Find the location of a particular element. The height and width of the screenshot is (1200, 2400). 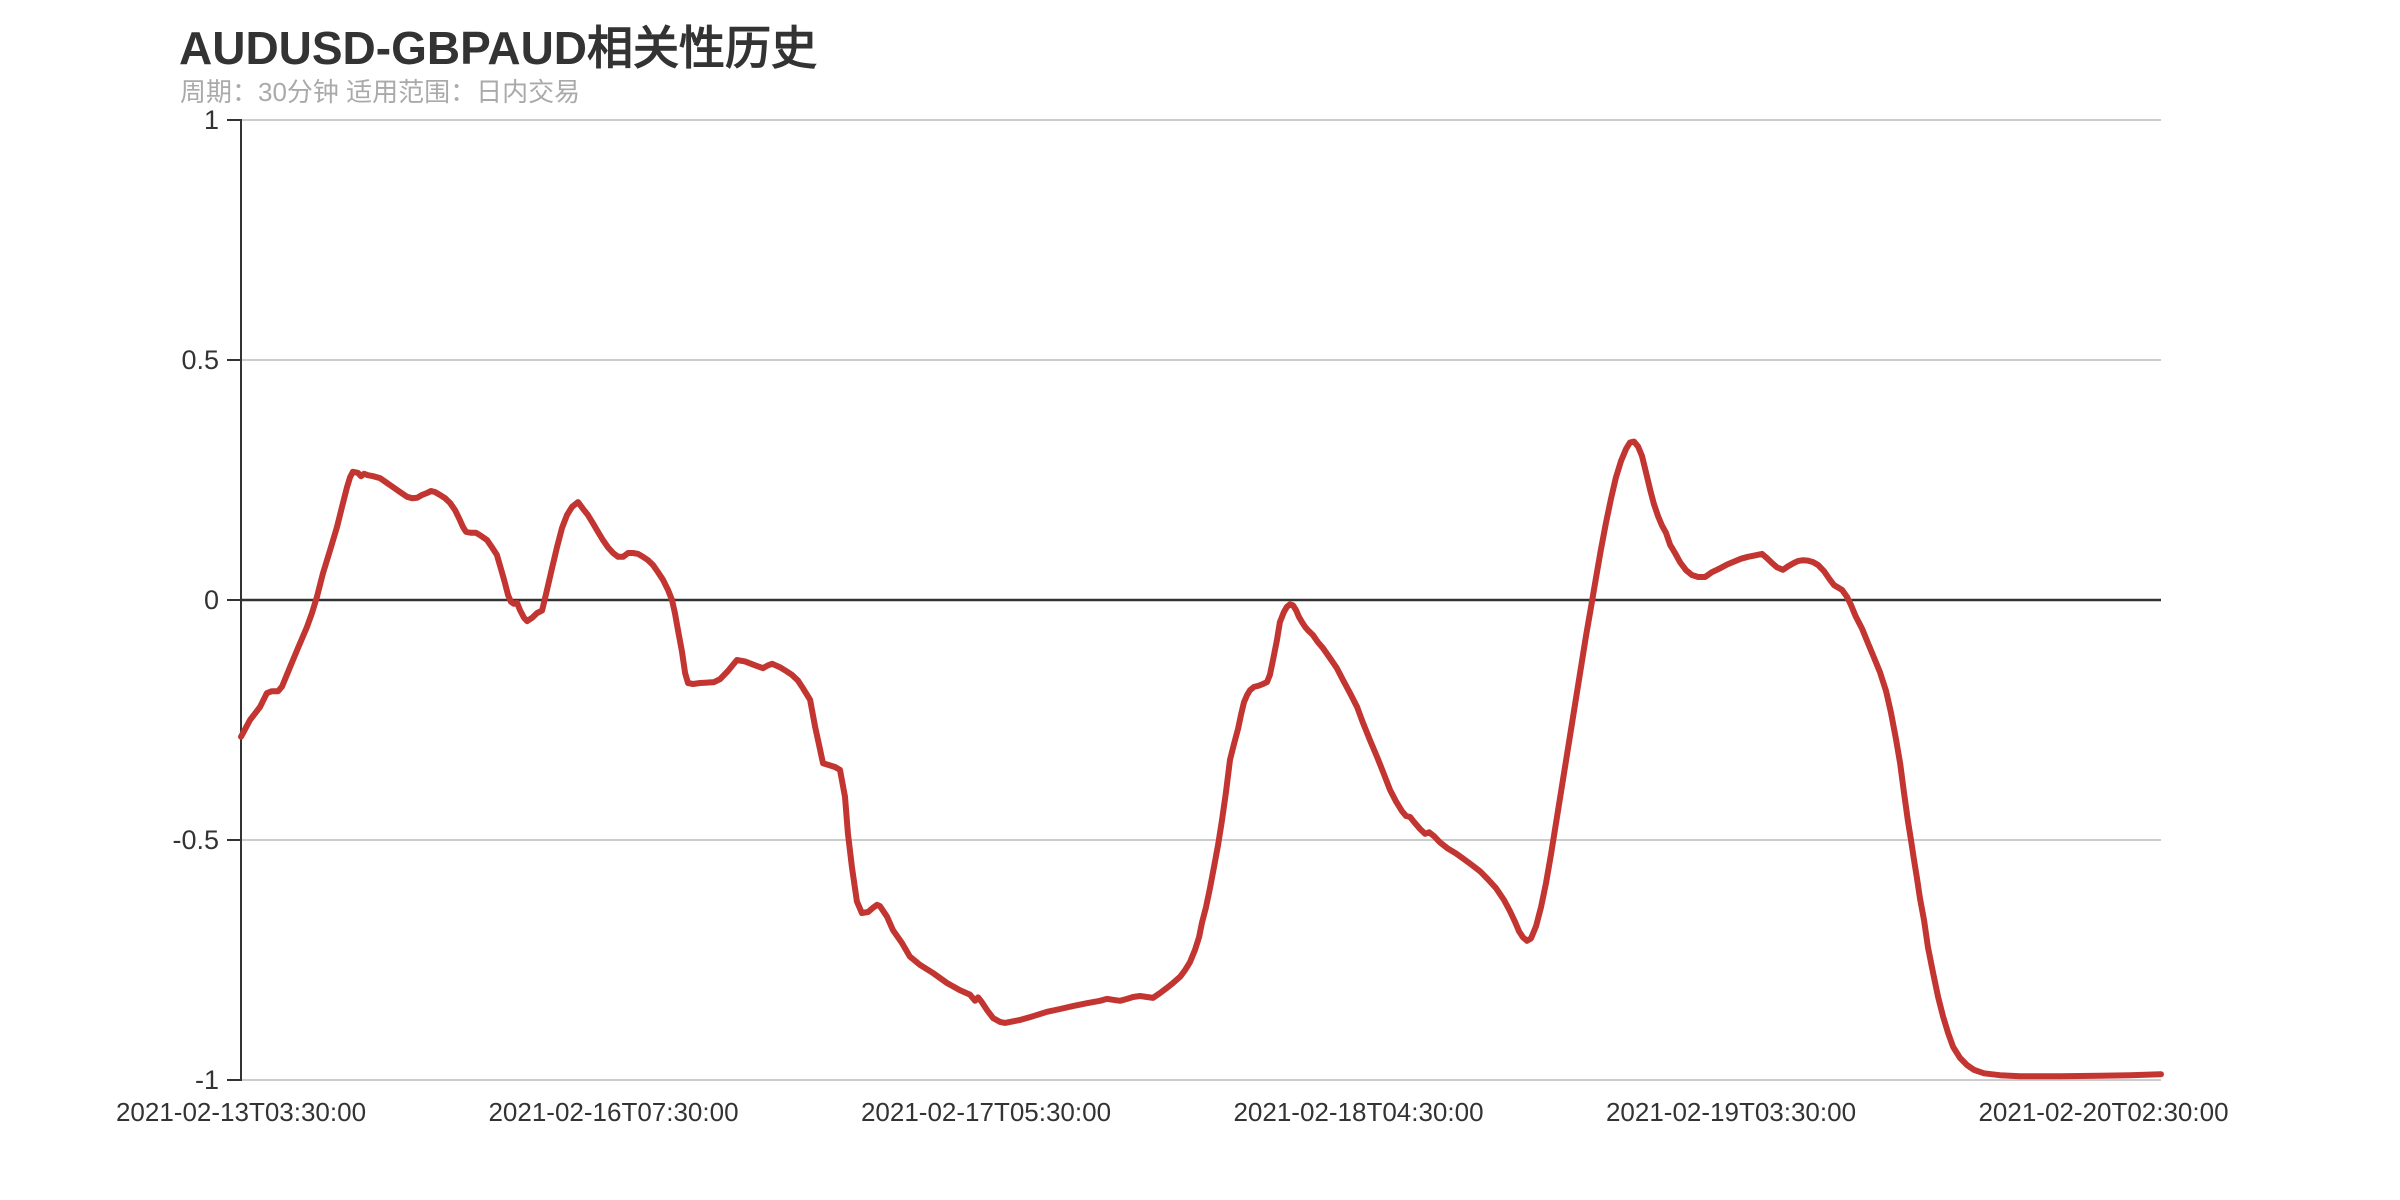

y-axis-label-neg1: -1 is located at coordinates (207, 1080).